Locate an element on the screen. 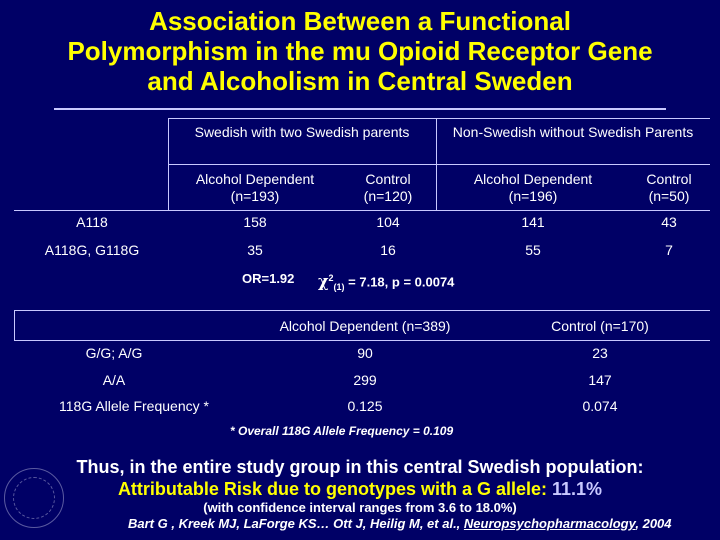 The width and height of the screenshot is (720, 540). table-cell: 104 is located at coordinates (388, 222).